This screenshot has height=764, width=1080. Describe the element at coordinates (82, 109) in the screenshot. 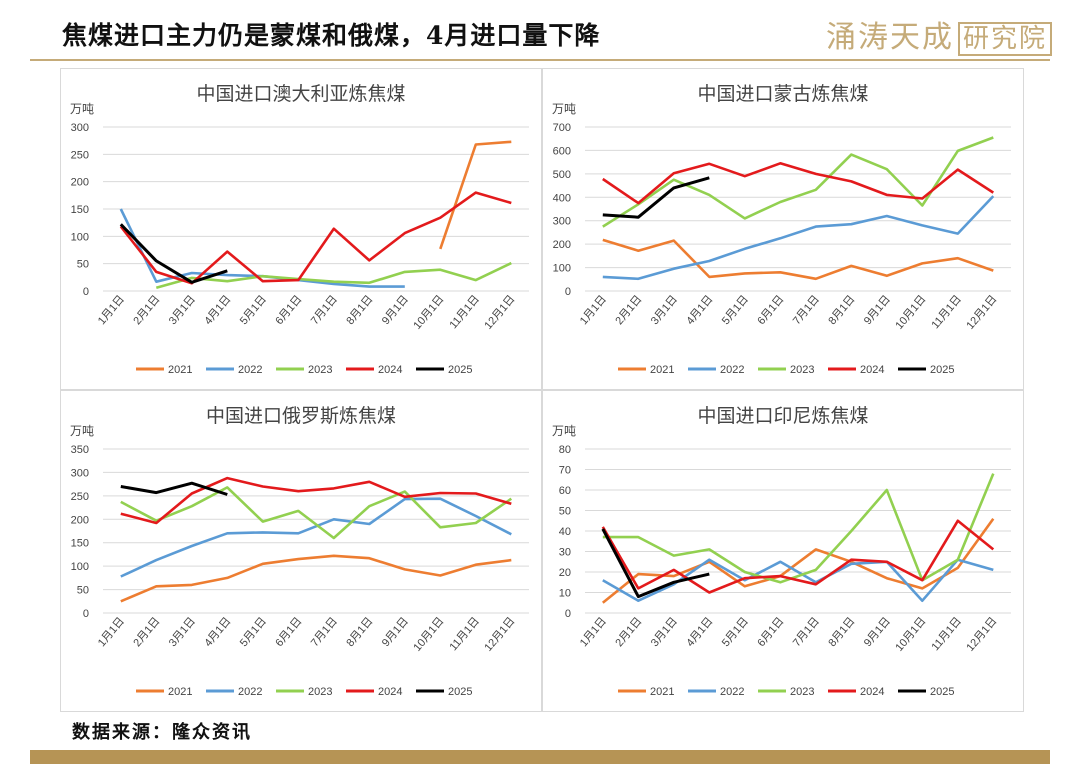

I see `y-unit-label: 万吨` at that location.